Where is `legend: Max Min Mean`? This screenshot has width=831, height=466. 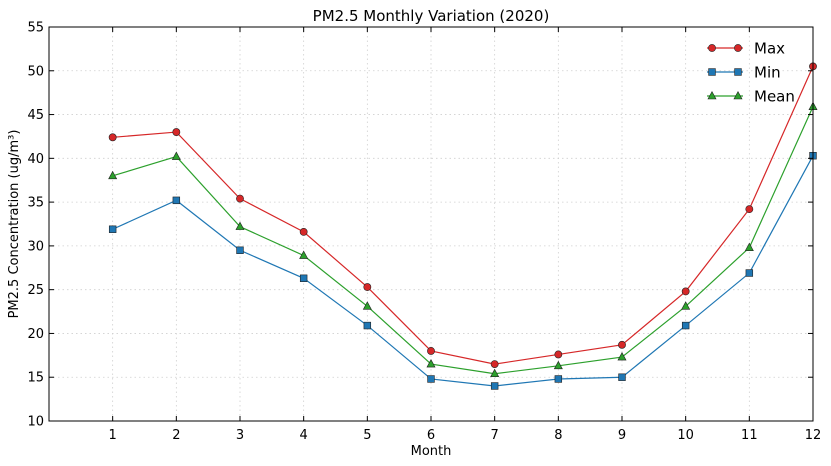 legend: Max Min Mean is located at coordinates (751, 73).